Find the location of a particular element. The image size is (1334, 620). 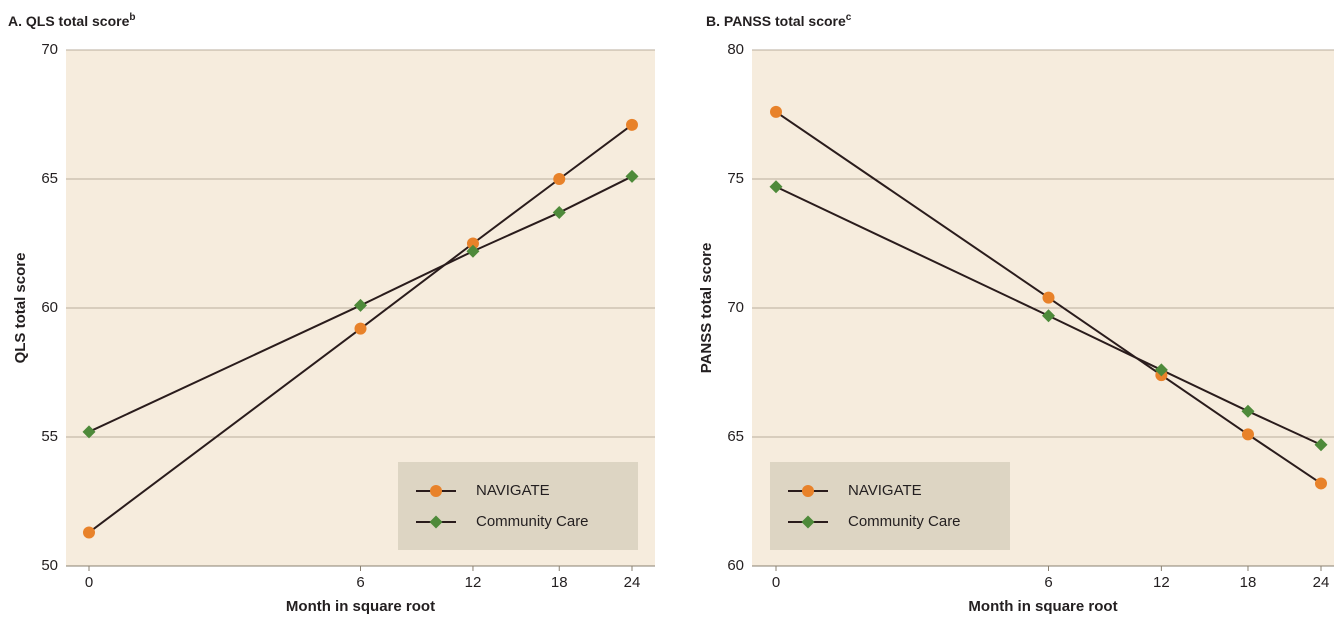

y-axis-label: QLS total score is located at coordinates (20, 308).